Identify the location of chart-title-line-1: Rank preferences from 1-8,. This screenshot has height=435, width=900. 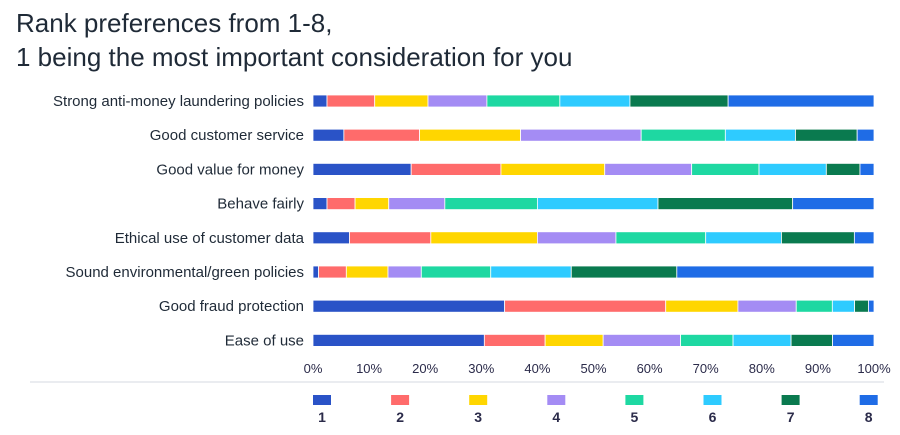
(174, 23).